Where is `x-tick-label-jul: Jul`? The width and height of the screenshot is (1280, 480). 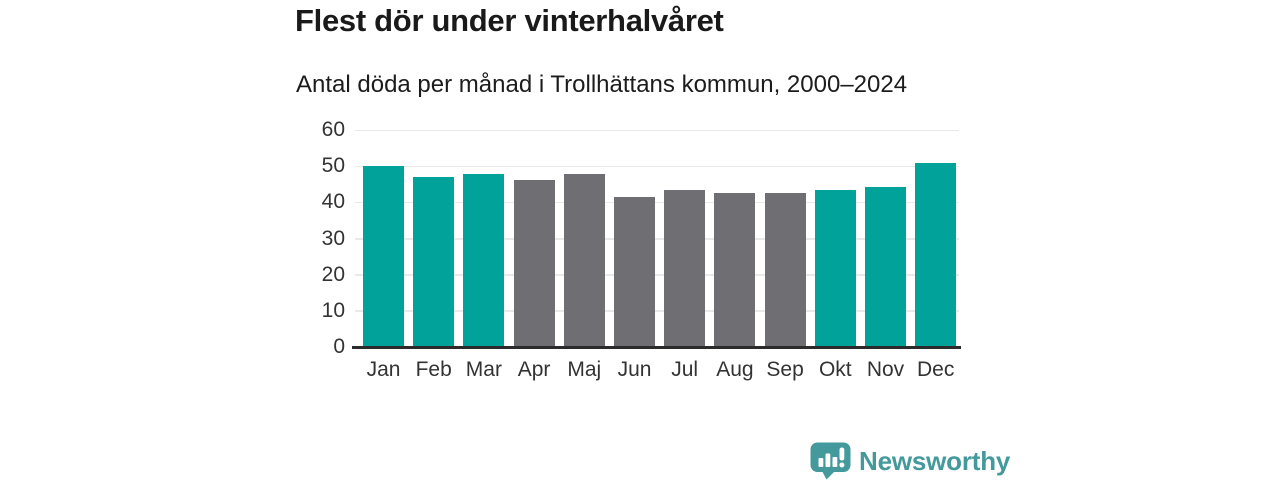 x-tick-label-jul: Jul is located at coordinates (685, 369).